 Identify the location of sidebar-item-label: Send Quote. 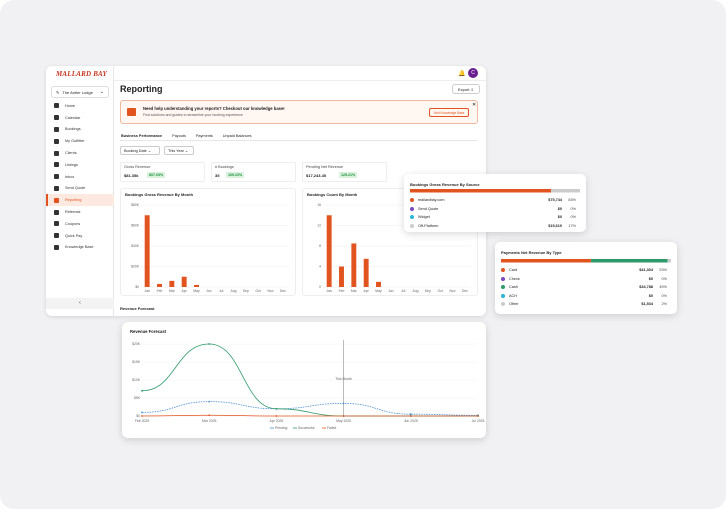
(75, 188).